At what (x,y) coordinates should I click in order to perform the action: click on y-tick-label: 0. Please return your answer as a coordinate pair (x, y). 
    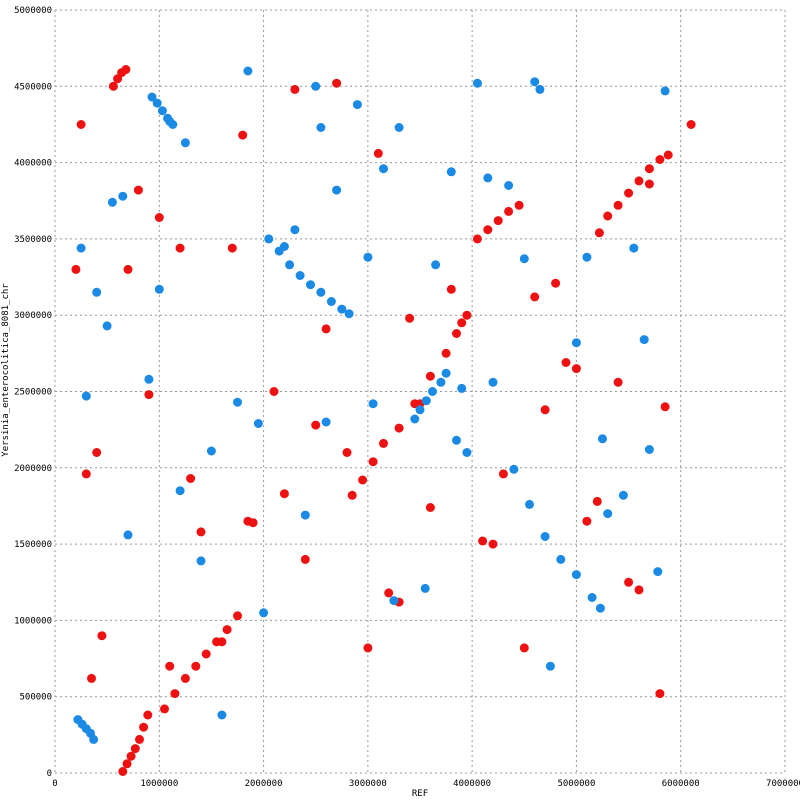
    Looking at the image, I should click on (49, 774).